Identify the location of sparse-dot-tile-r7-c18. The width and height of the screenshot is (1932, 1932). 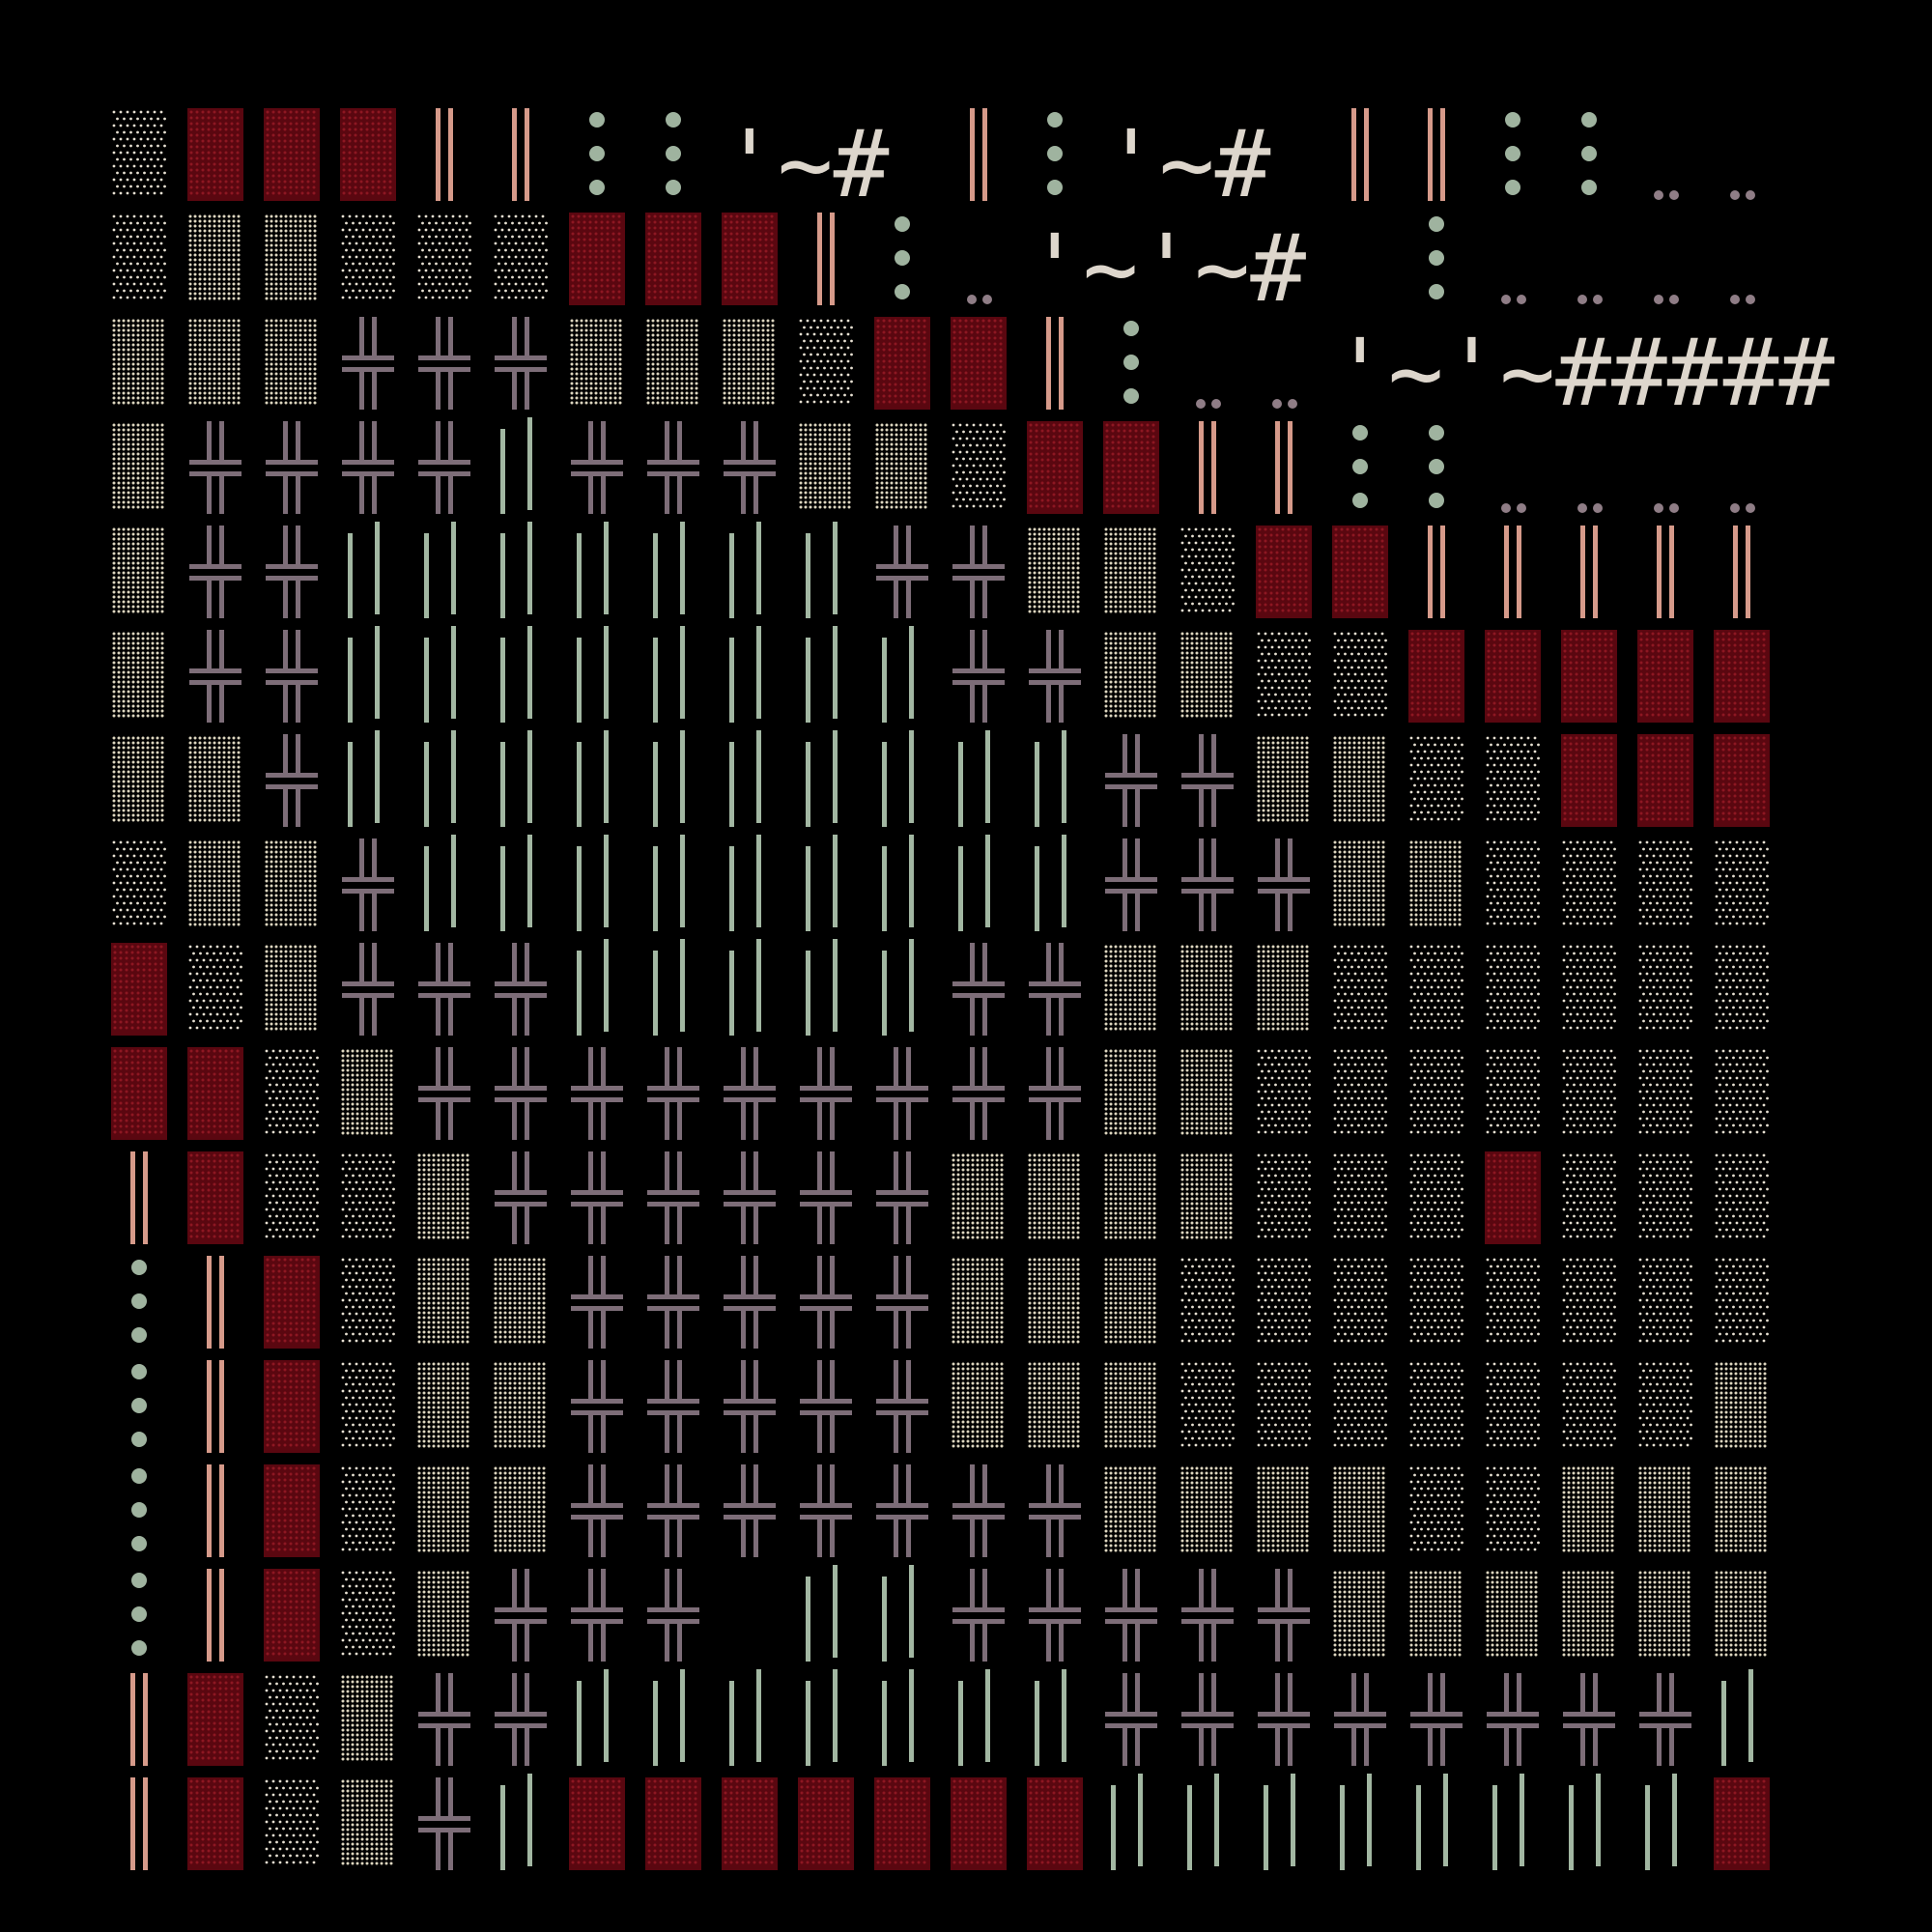
(1513, 883).